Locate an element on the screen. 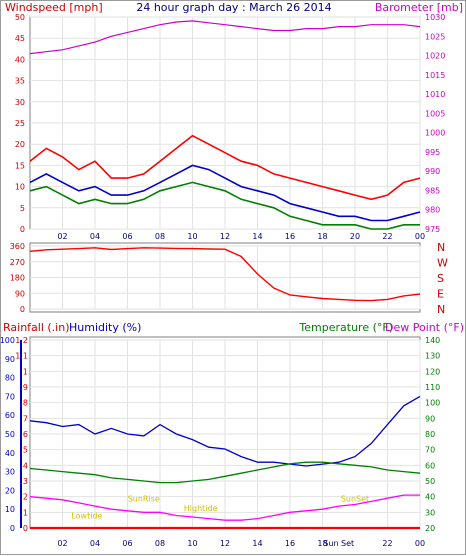 This screenshot has height=556, width=466. temperature-tick-label: 30 is located at coordinates (430, 512).